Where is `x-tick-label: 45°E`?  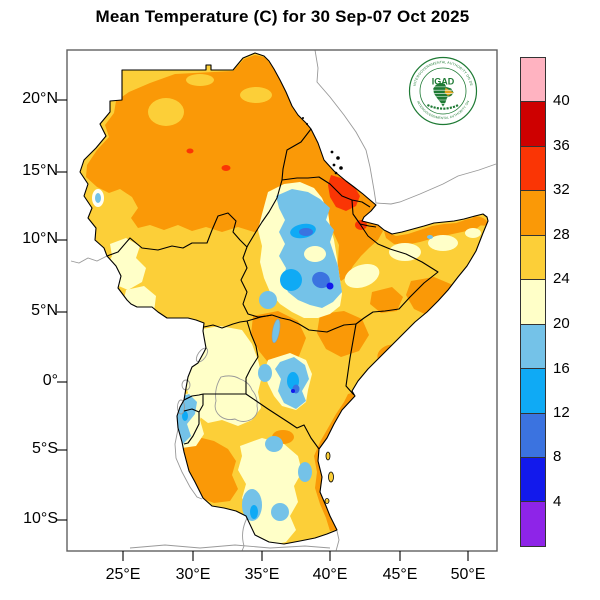
x-tick-label: 45°E is located at coordinates (400, 574).